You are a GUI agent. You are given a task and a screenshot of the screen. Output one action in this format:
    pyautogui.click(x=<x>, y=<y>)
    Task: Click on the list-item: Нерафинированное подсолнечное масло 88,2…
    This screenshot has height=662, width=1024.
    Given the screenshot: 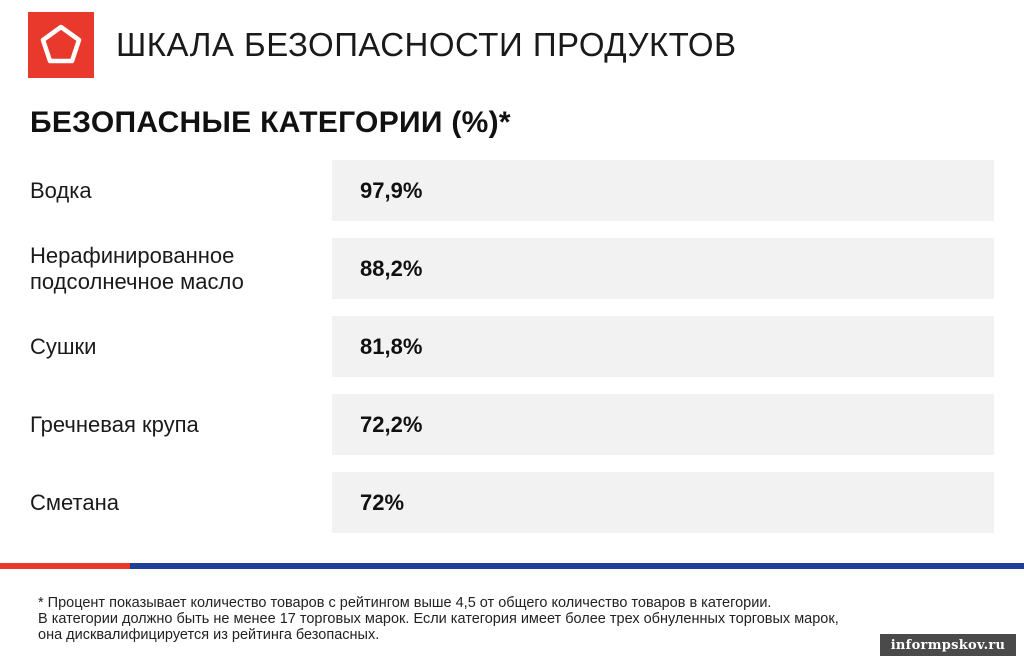 What is the action you would take?
    pyautogui.click(x=512, y=268)
    